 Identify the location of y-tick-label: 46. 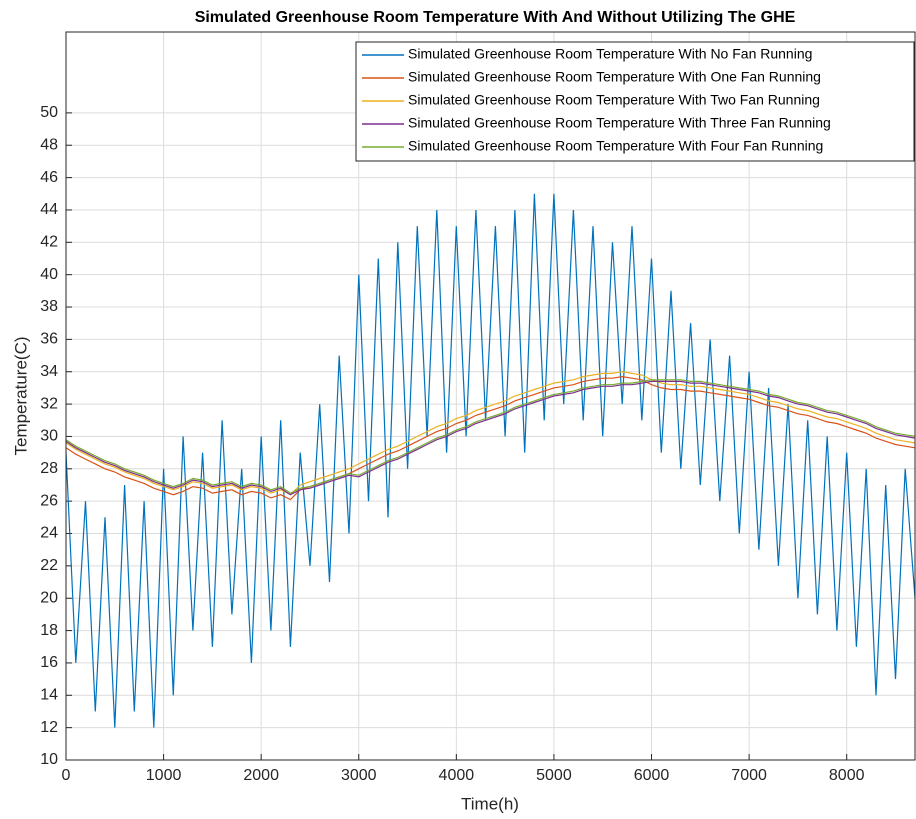
(49, 177).